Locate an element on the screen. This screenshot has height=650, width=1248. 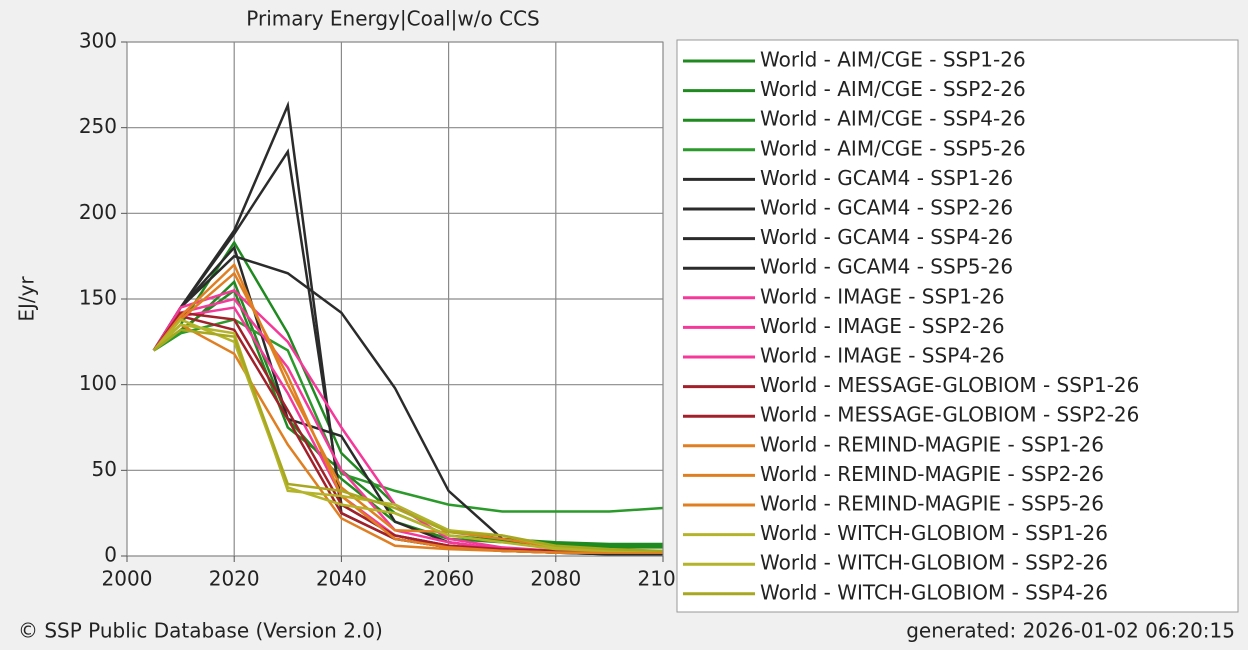
legend-label: World - AIM/CGE - SSP4-26 is located at coordinates (893, 119).